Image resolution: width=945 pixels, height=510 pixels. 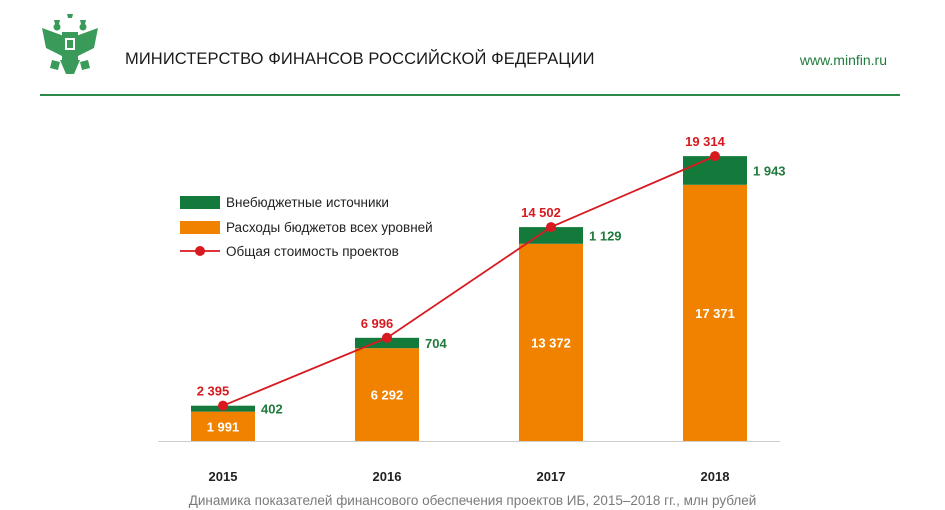 I want to click on x-tick-2016: 2016, so click(x=387, y=476).